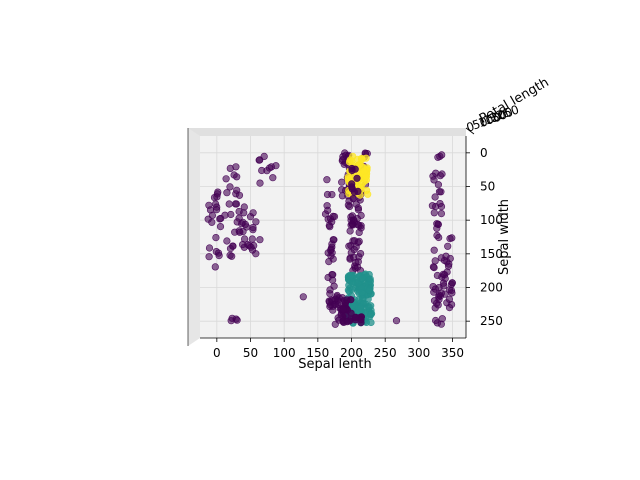 The height and width of the screenshot is (480, 640). Describe the element at coordinates (491, 288) in the screenshot. I see `y-tick-label: 200` at that location.